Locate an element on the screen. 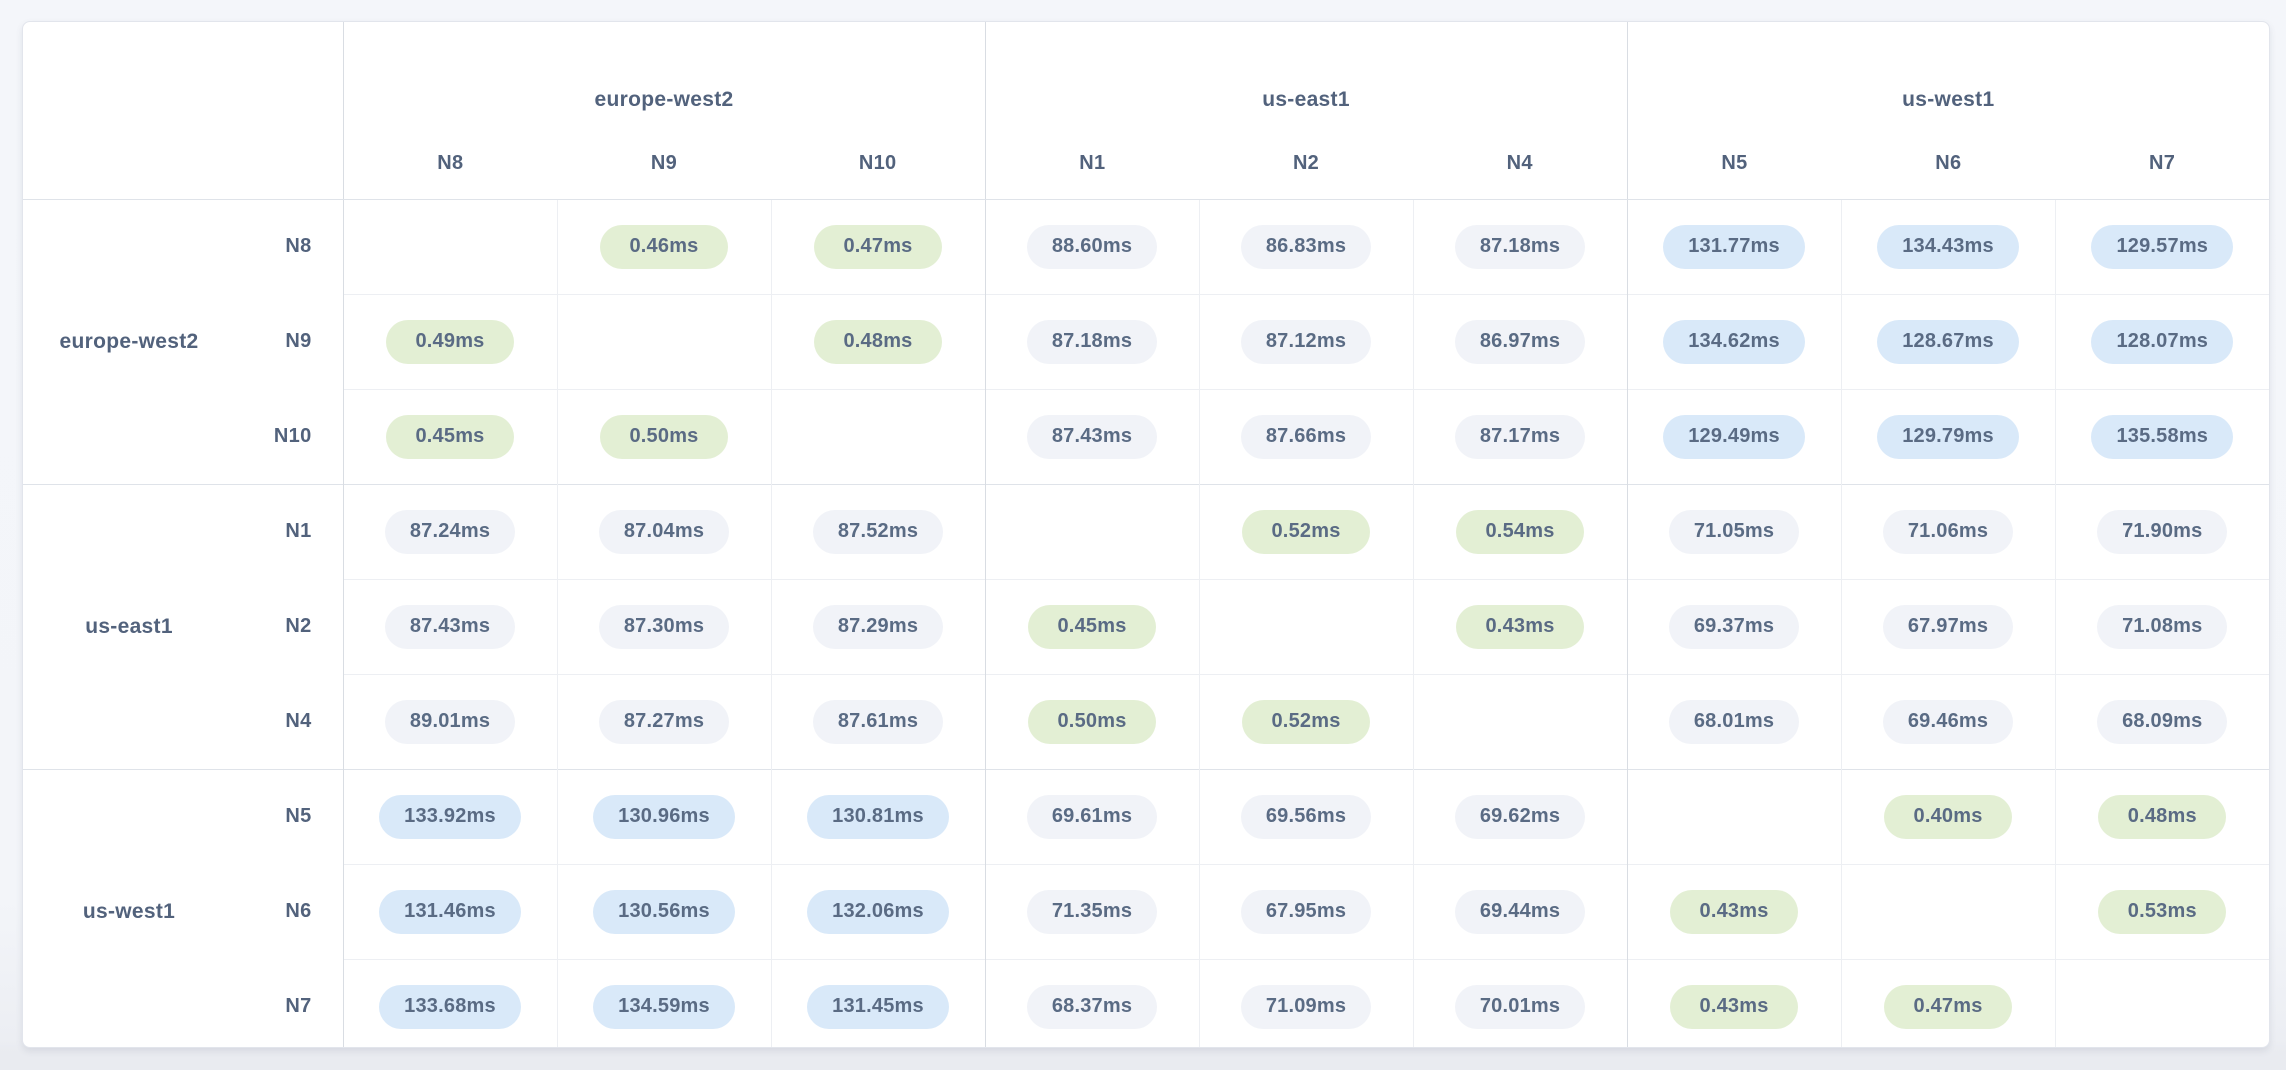  latency-pill: 87.29ms is located at coordinates (878, 626).